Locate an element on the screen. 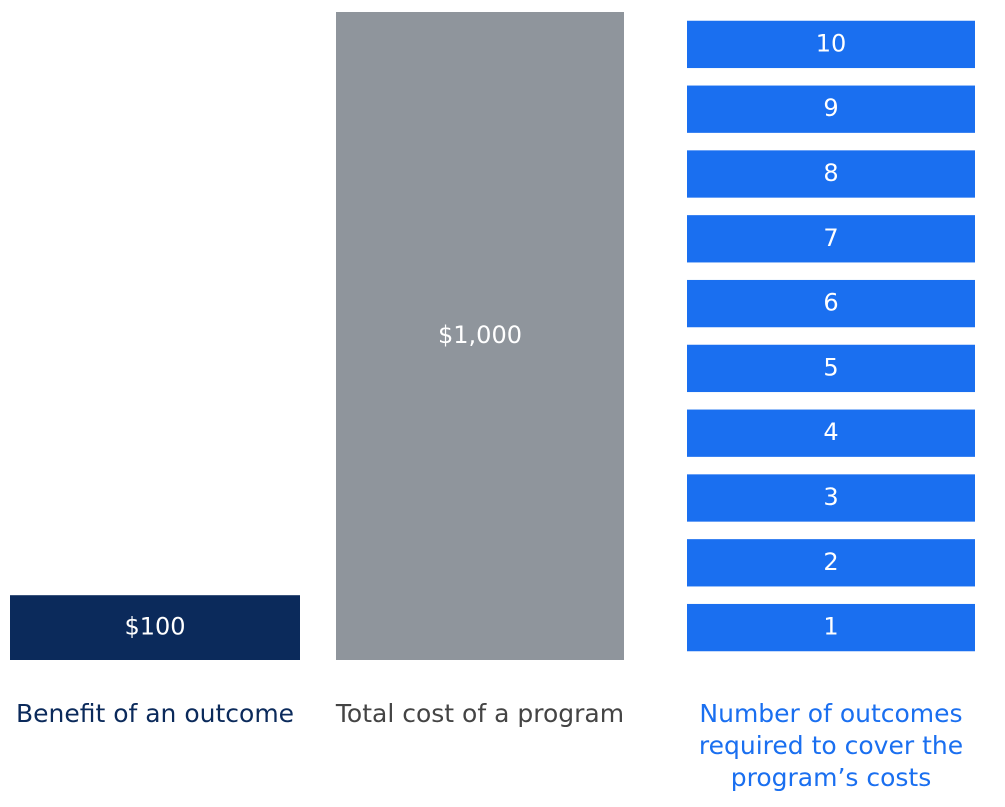 This screenshot has width=1005, height=807. block-label: 5 is located at coordinates (830, 367).